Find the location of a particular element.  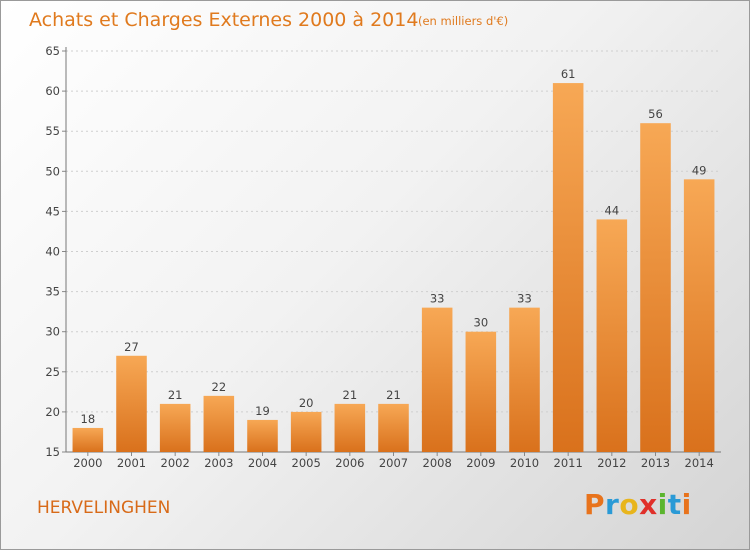

x-tick-label: 2007 is located at coordinates (393, 463).